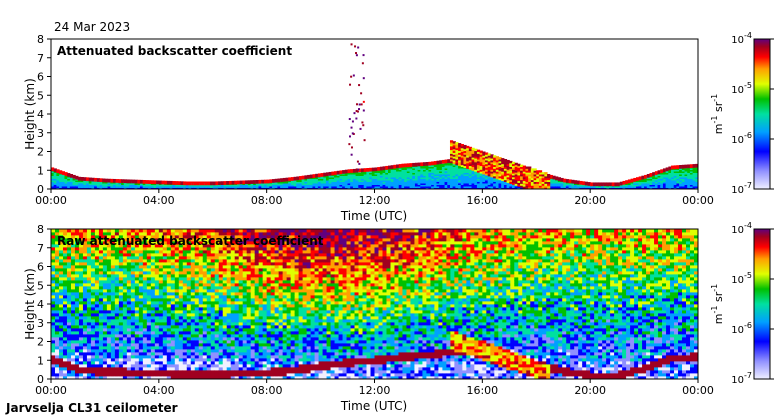 This screenshot has width=780, height=420. Describe the element at coordinates (717, 304) in the screenshot. I see `colorbar-2-unit: m-1 sr-1` at that location.